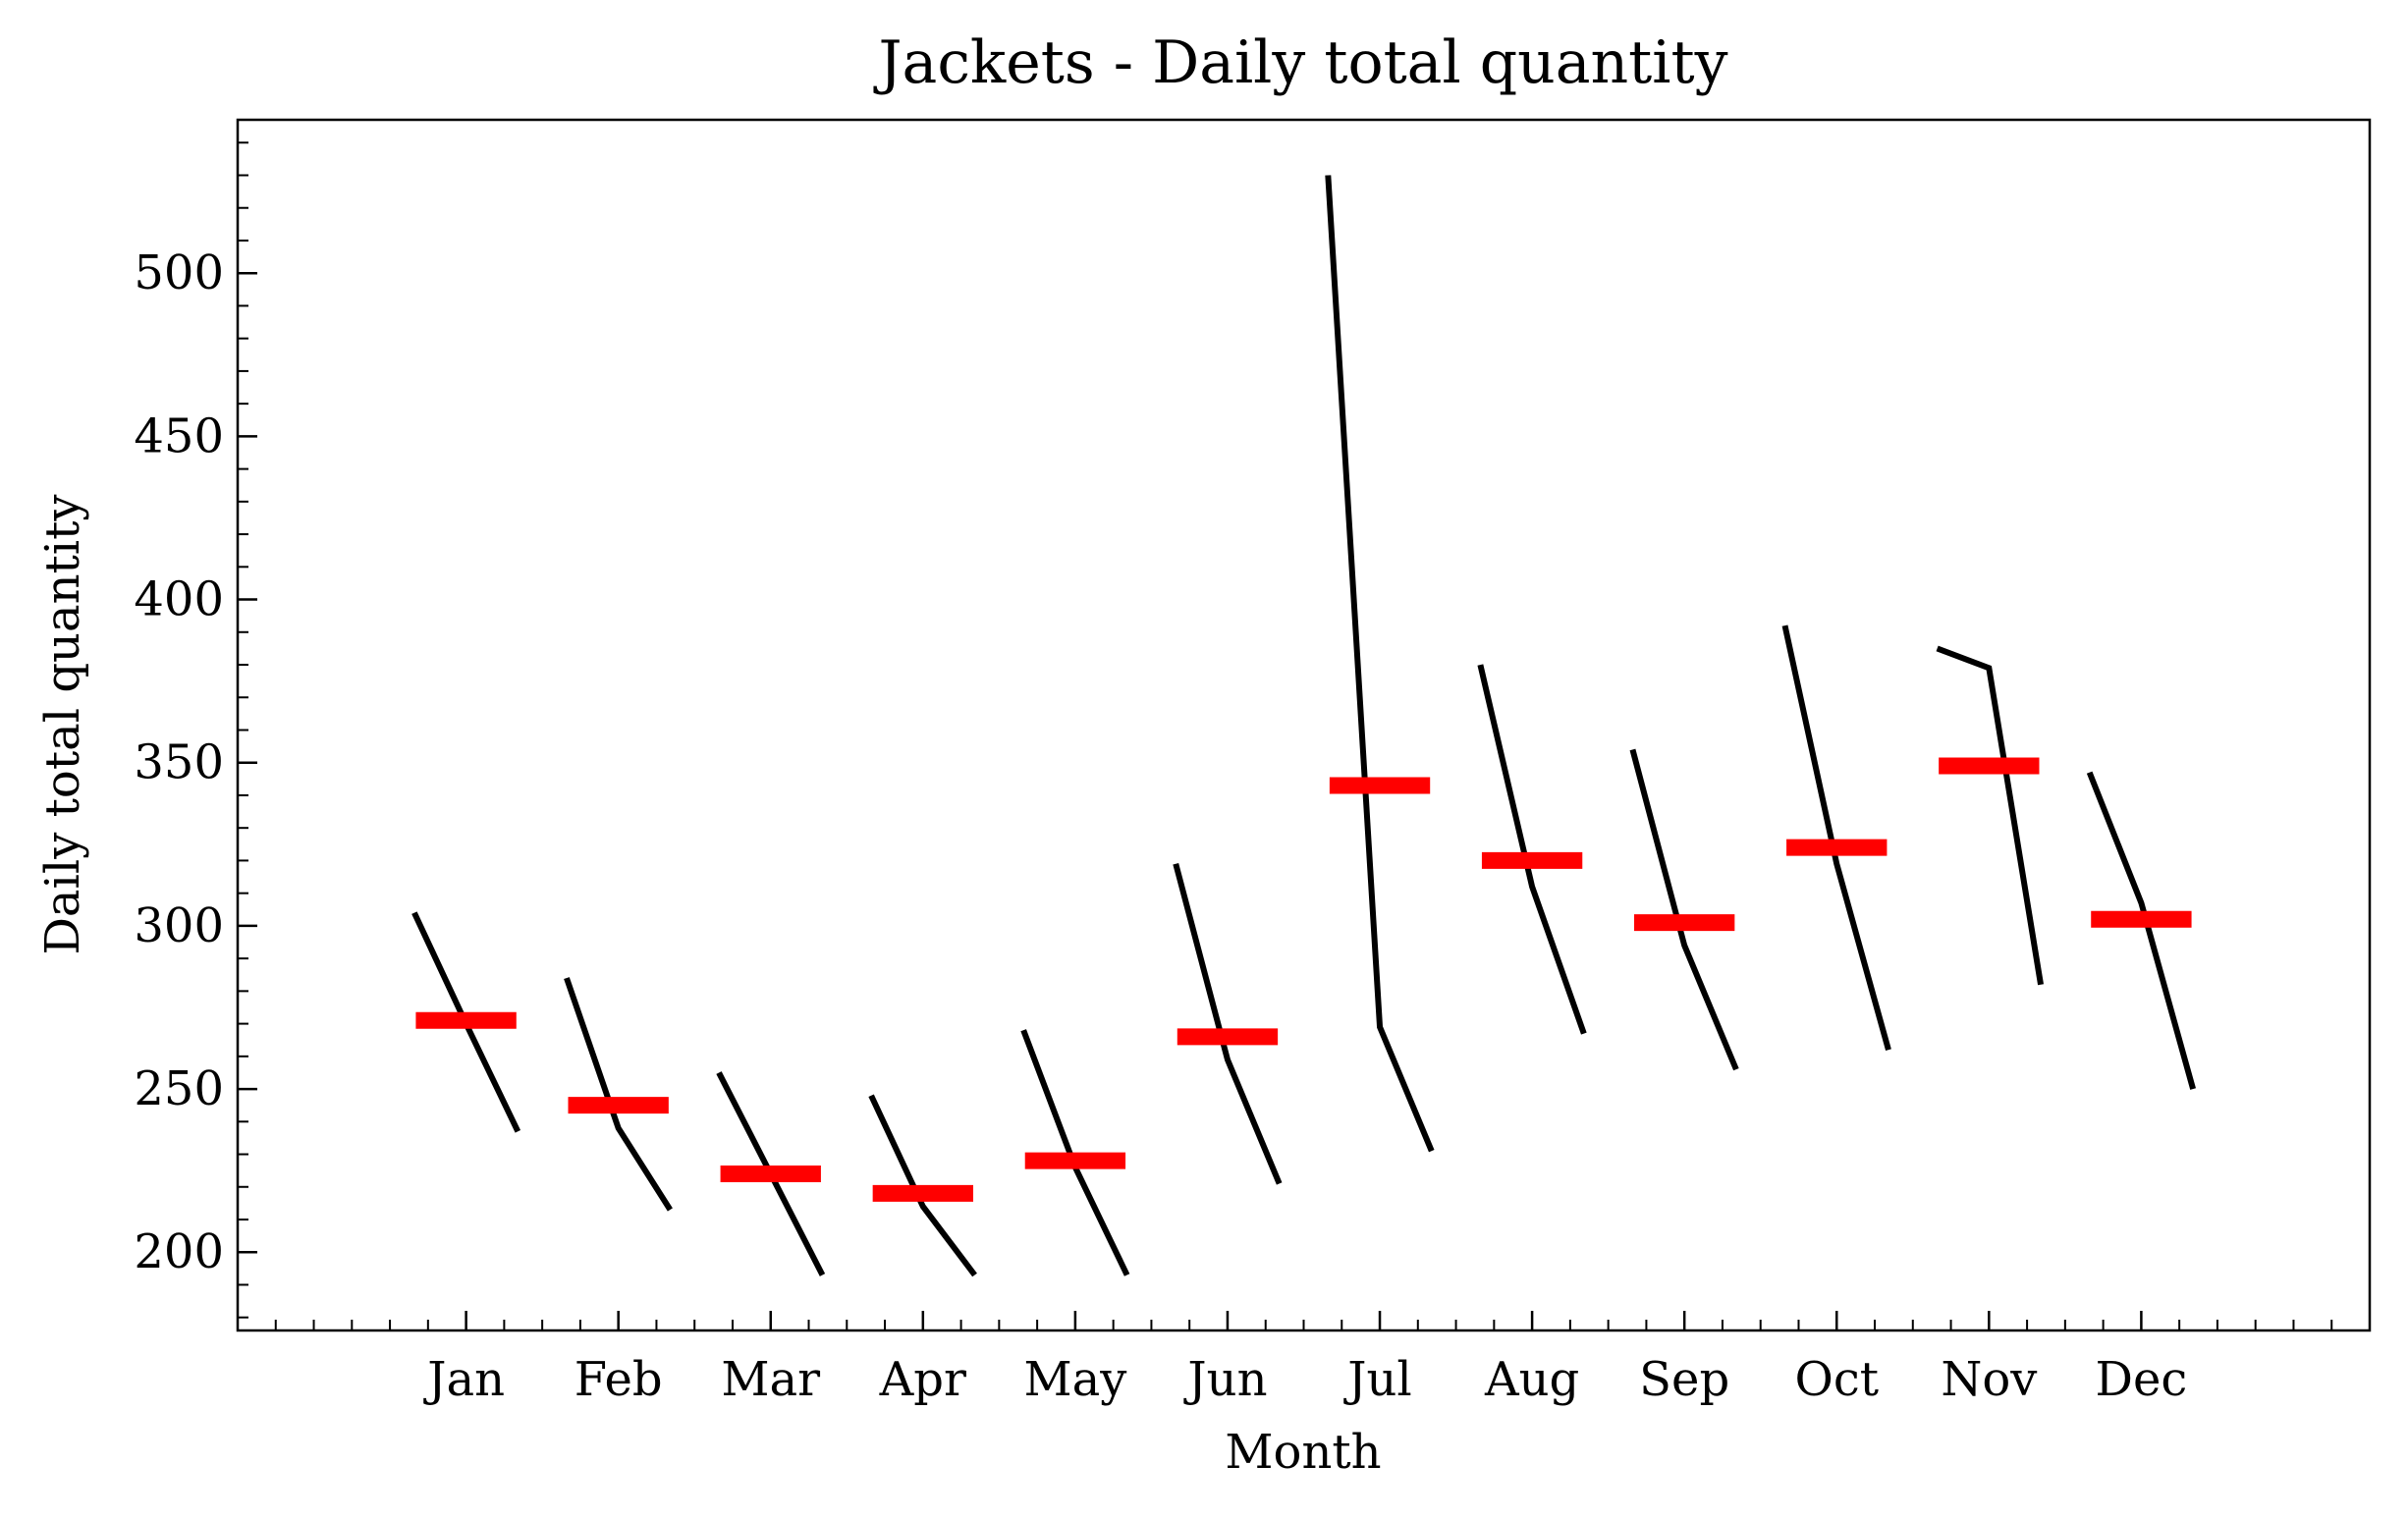 The image size is (2408, 1519). I want to click on x-tick-label: Oct, so click(1836, 1379).